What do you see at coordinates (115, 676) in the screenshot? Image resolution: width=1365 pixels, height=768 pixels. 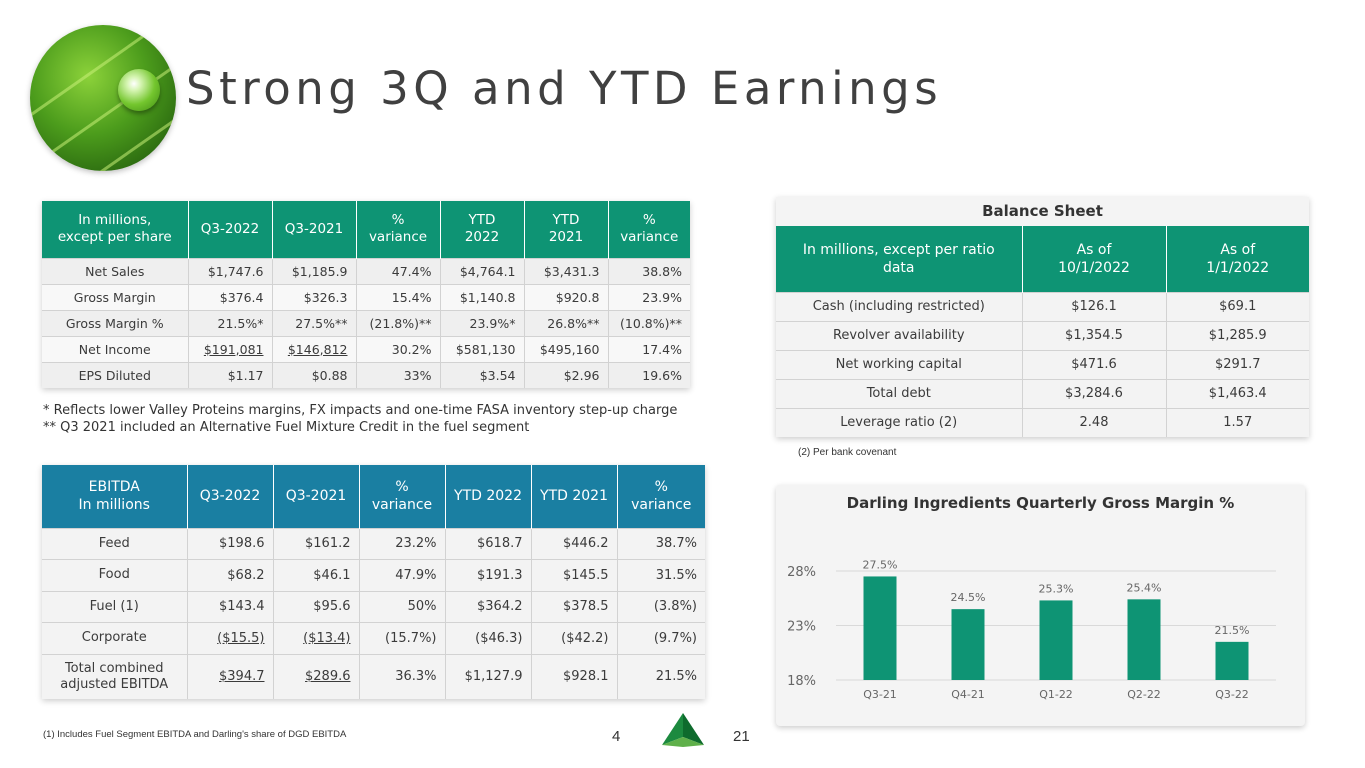 I see `ebitda-row-label: Total combined adjusted EBITDA` at bounding box center [115, 676].